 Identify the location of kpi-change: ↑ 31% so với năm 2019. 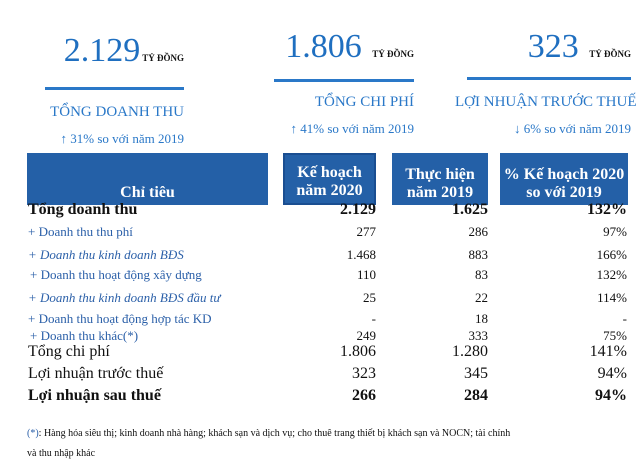
(102, 139).